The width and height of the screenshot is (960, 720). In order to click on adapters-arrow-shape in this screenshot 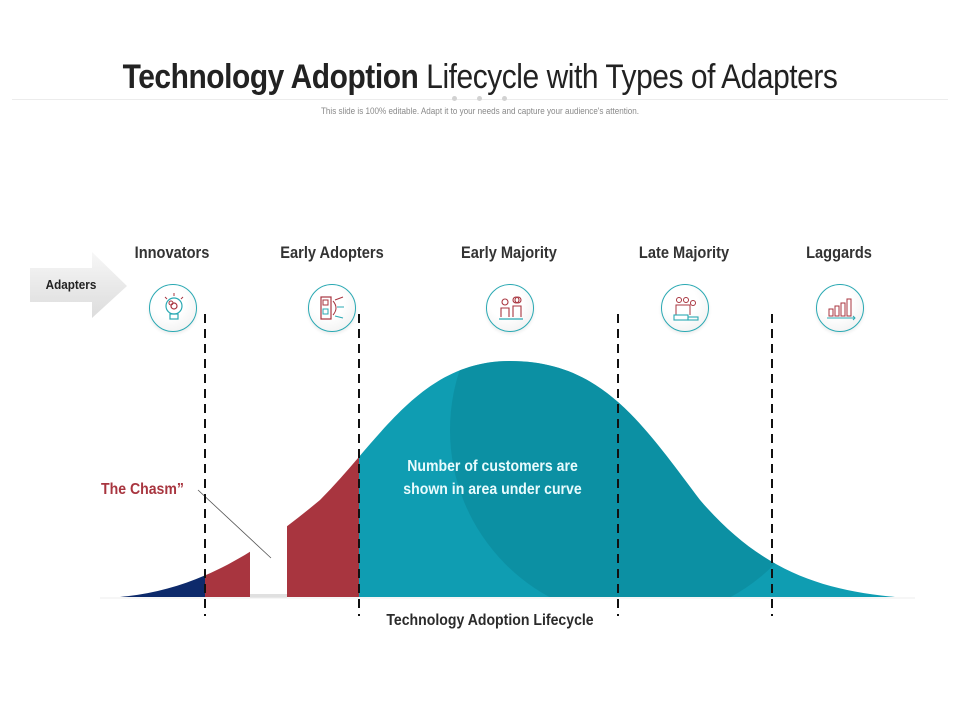, I will do `click(78, 285)`.